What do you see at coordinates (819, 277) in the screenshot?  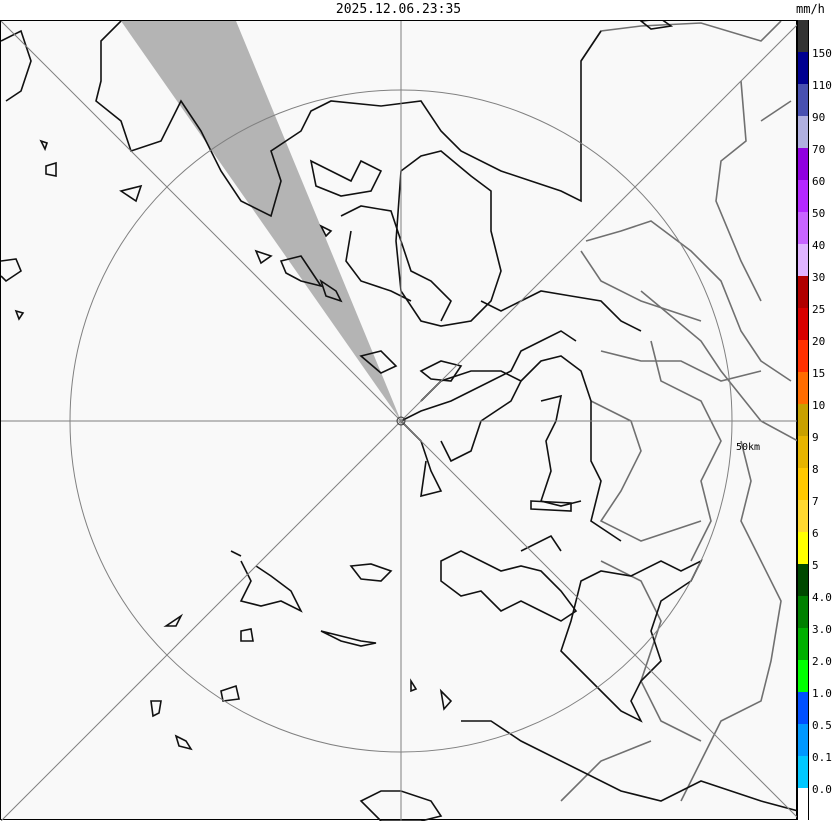 I see `legend-label: 30` at bounding box center [819, 277].